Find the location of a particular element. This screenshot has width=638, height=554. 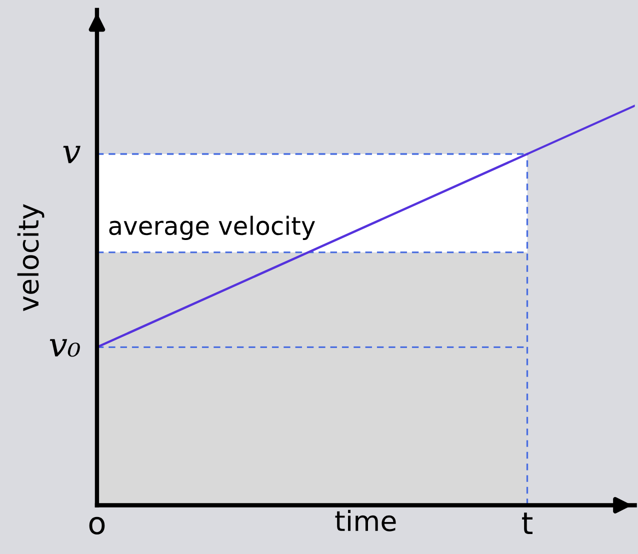

x-tick-label: o is located at coordinates (97, 525).